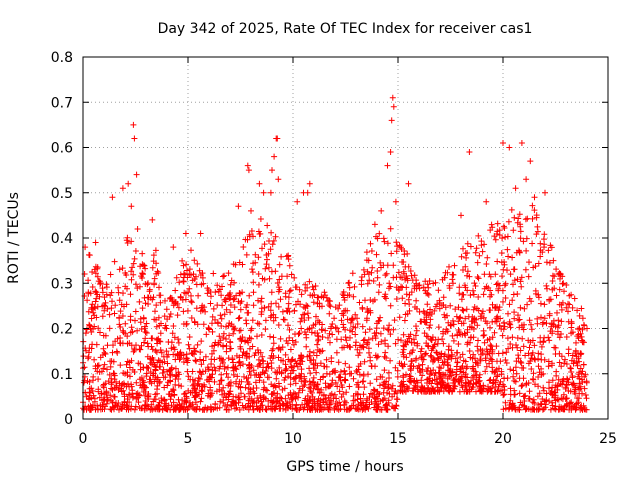  Describe the element at coordinates (398, 439) in the screenshot. I see `x-tick-label: 15` at that location.